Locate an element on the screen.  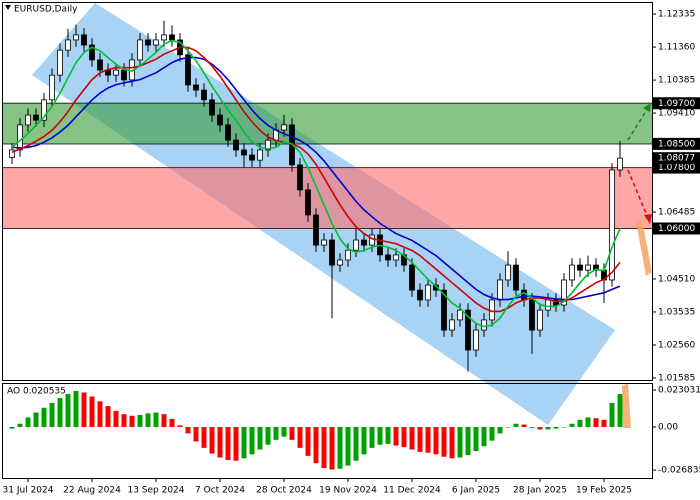
x-tick-label: 31 Jul 2024 is located at coordinates (28, 491).